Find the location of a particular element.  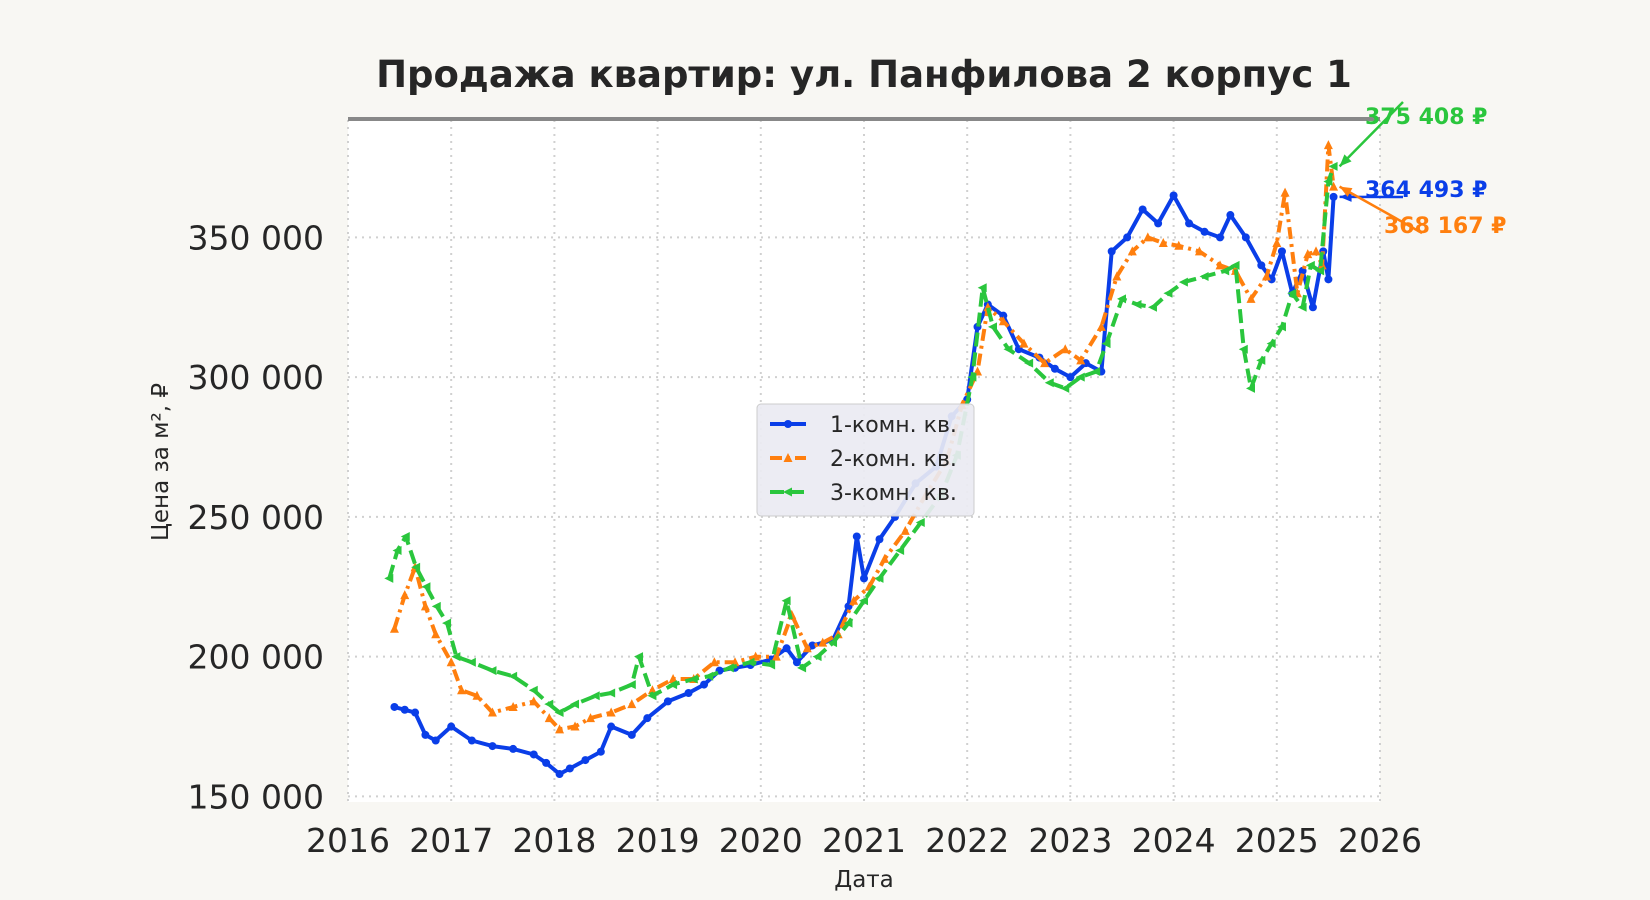

x-tick-label: 2020 is located at coordinates (761, 840).